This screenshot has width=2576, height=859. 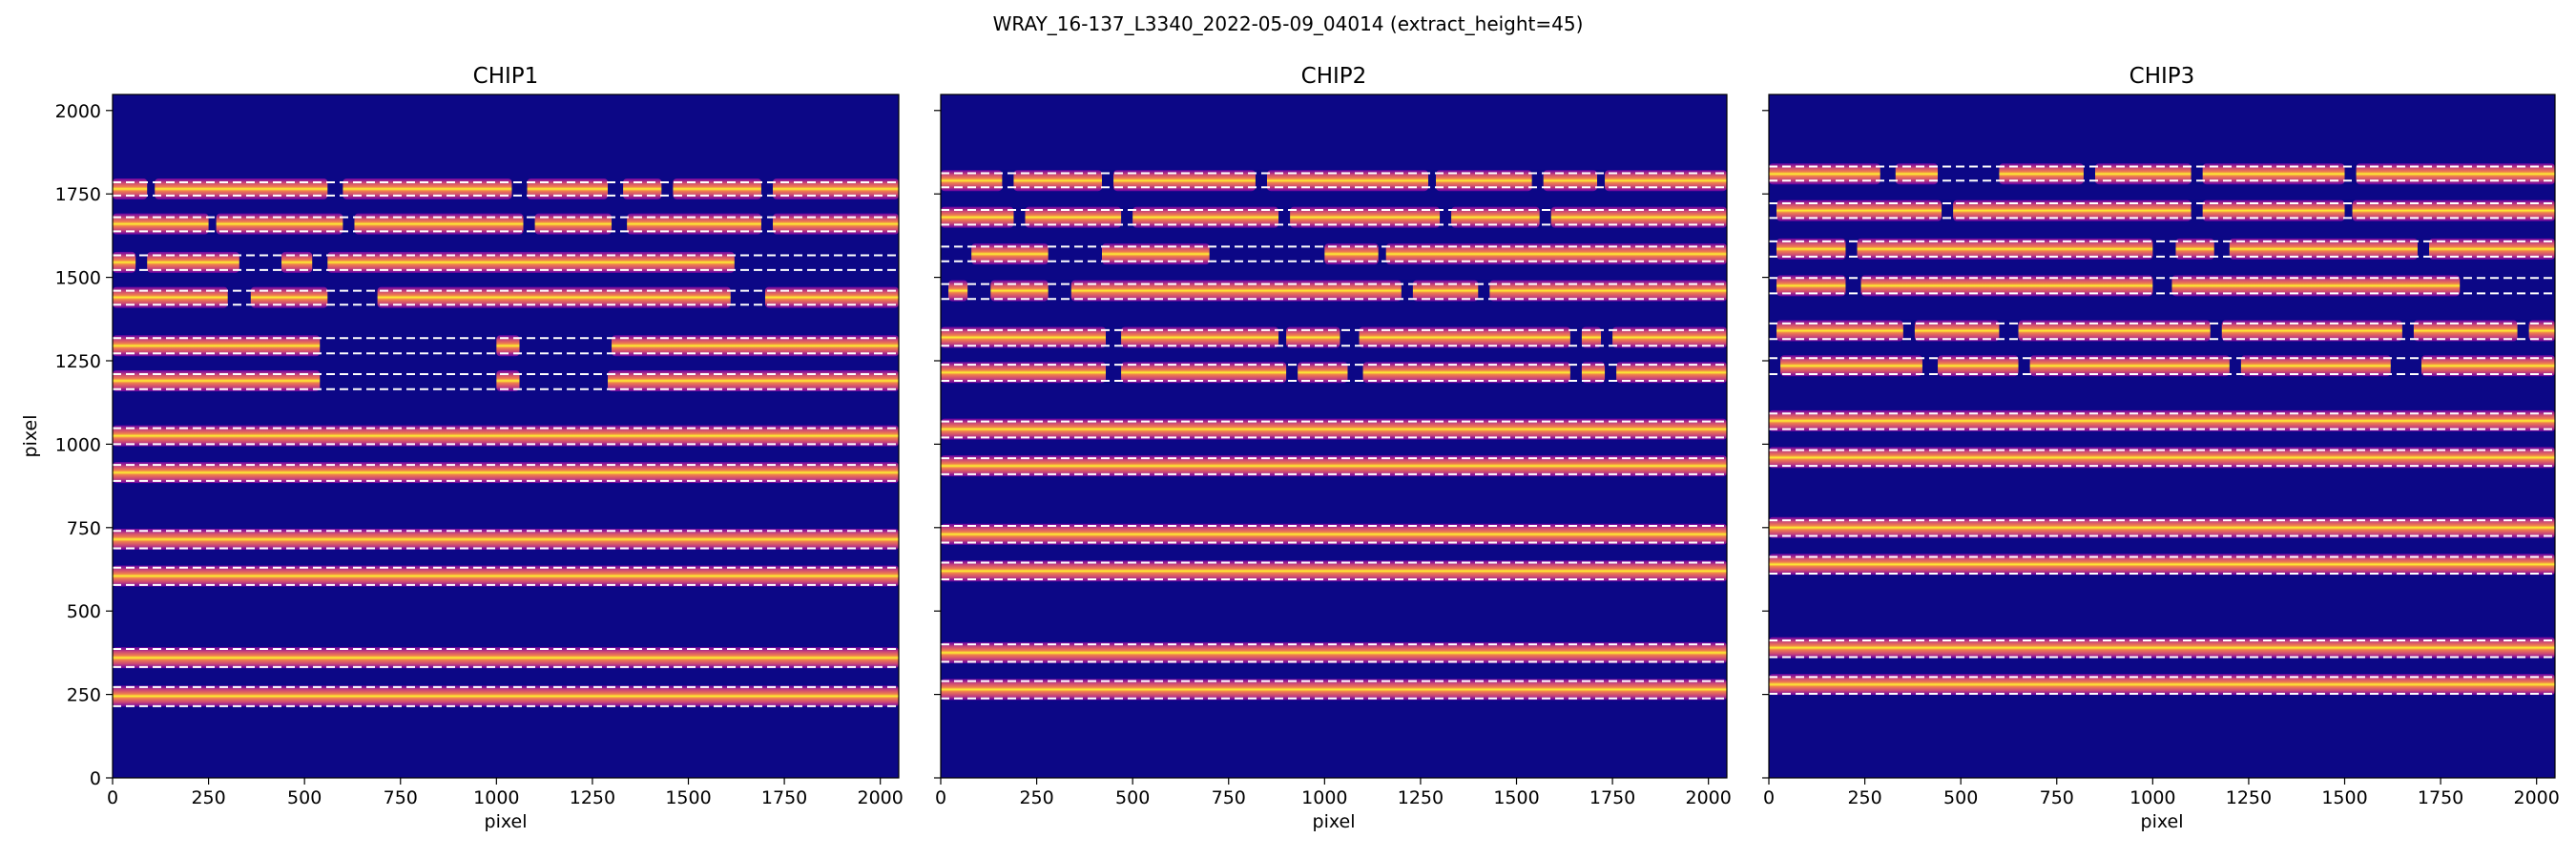 What do you see at coordinates (1334, 76) in the screenshot?
I see `chip-title: CHIP2` at bounding box center [1334, 76].